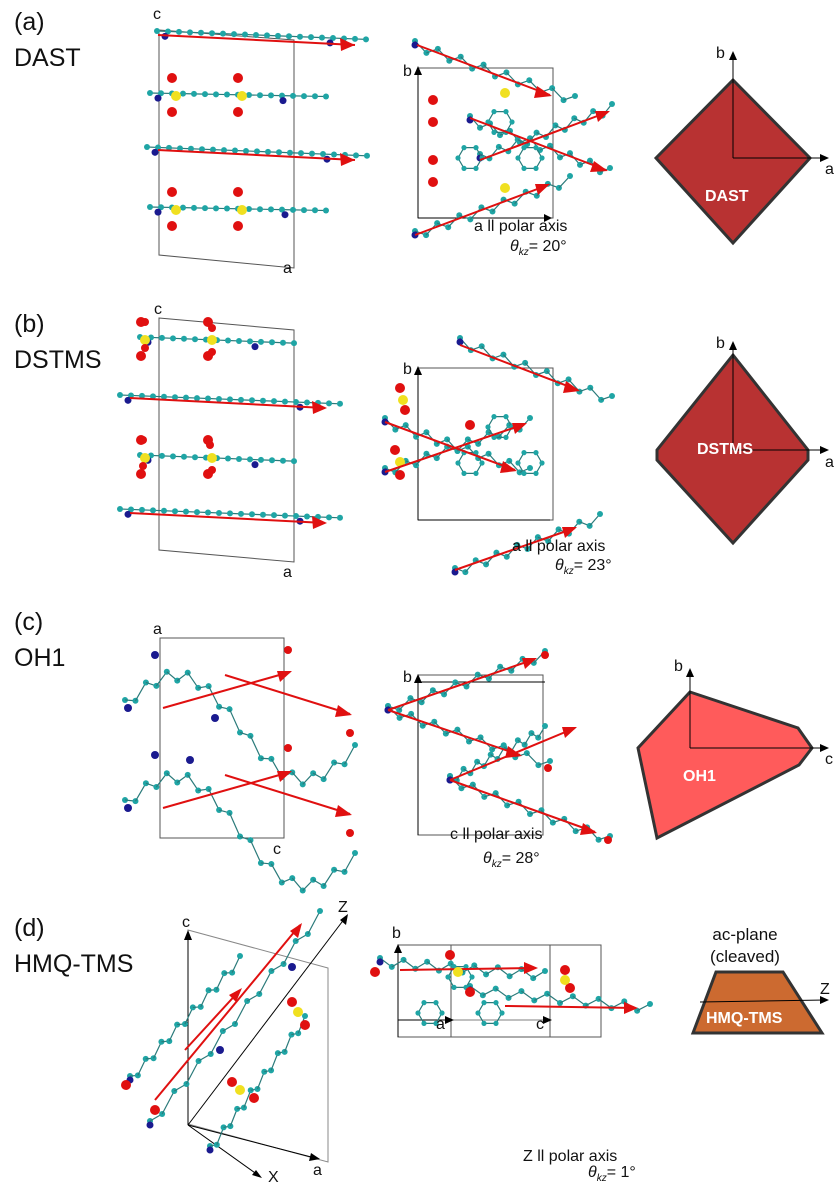 The width and height of the screenshot is (837, 1188). I want to click on shape-label: DSTMS, so click(725, 450).